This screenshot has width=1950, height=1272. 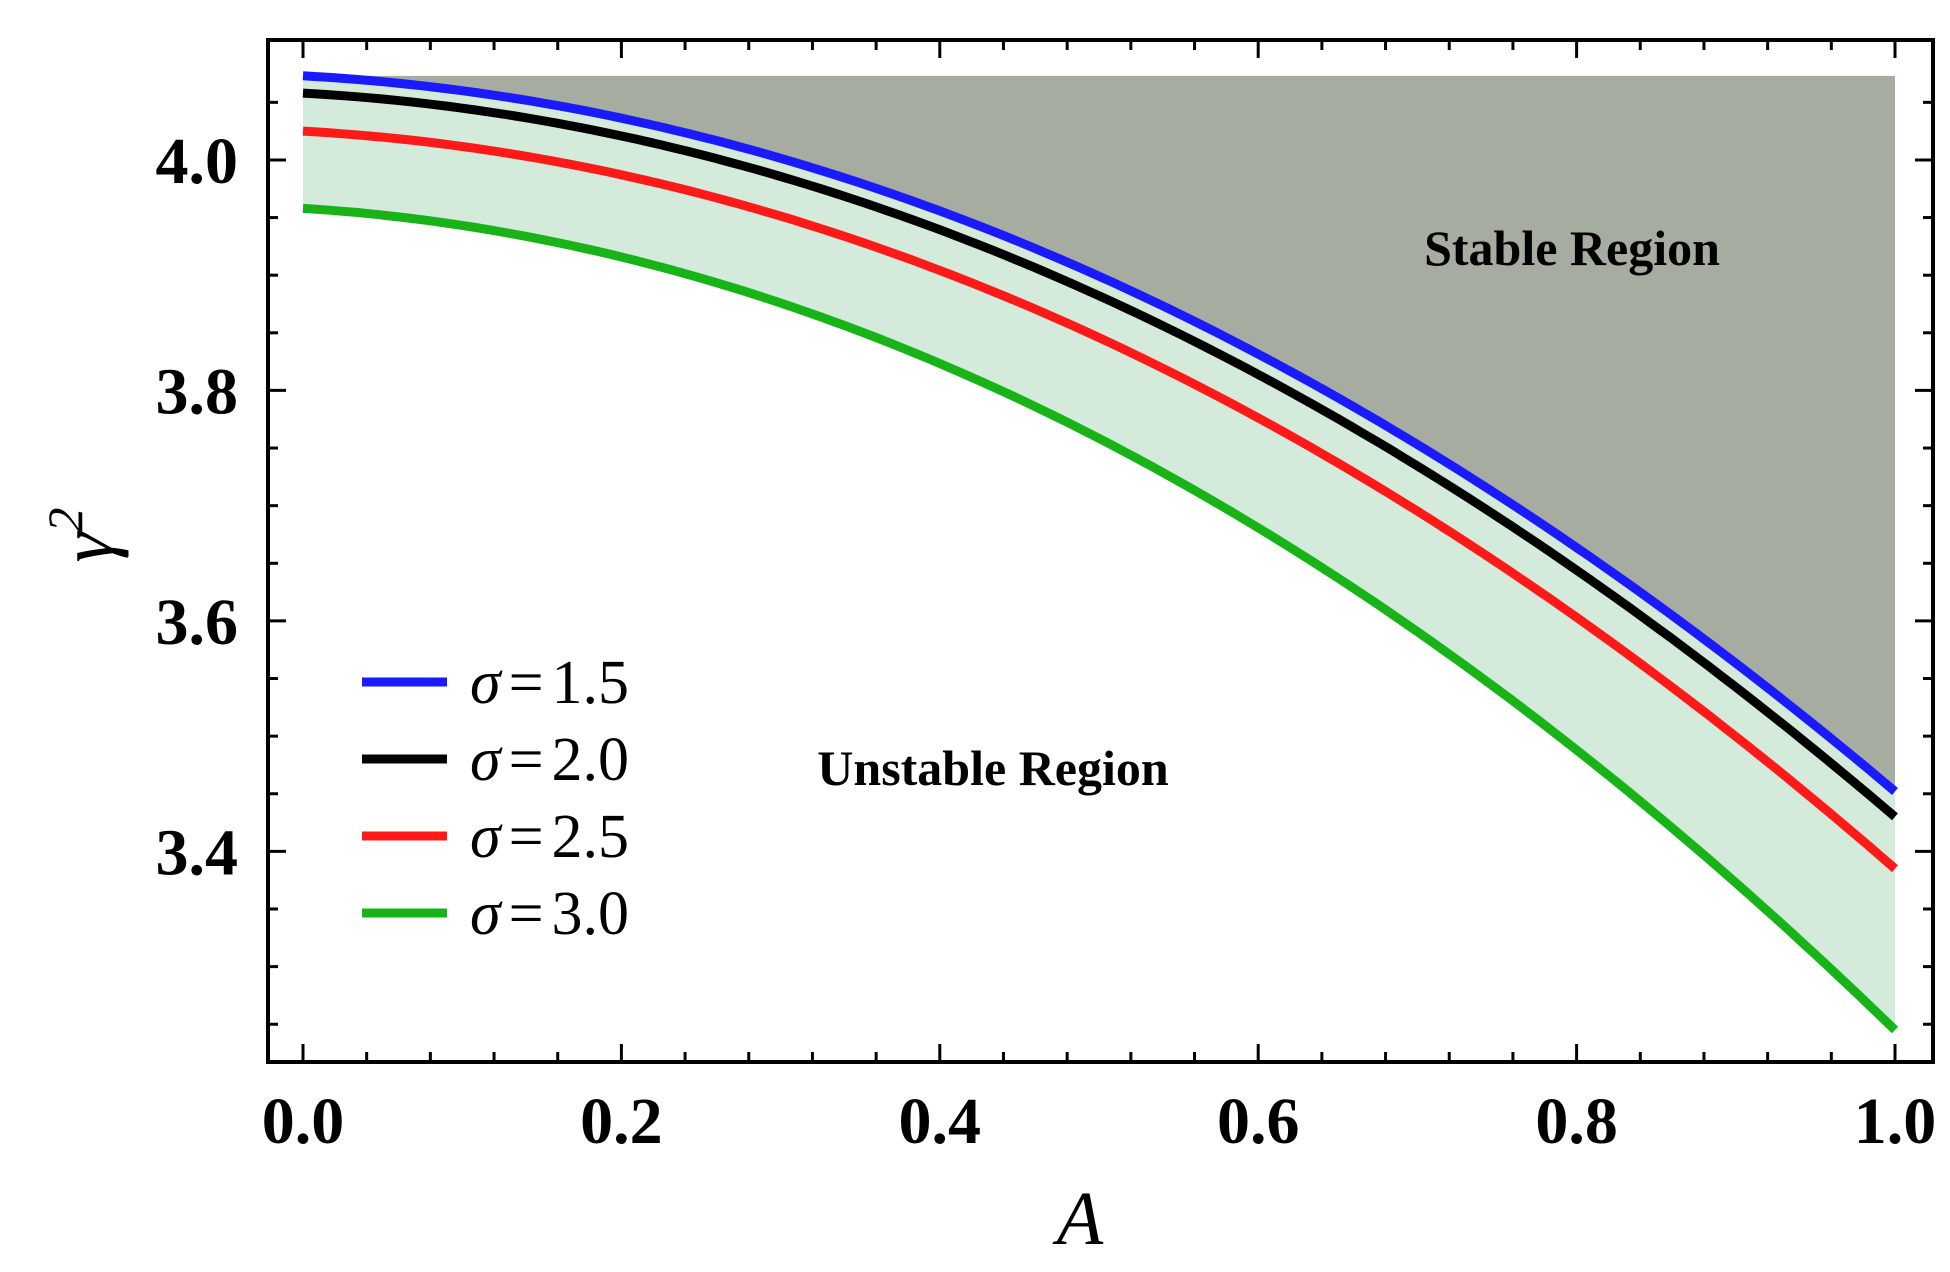 I want to click on unstable-region-label: Unstable Region, so click(x=993, y=768).